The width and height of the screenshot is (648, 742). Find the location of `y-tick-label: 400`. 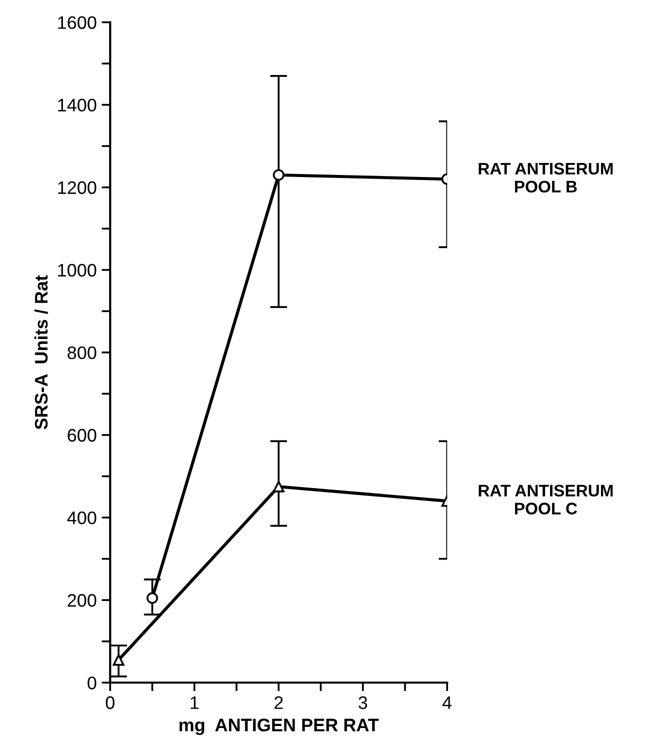

y-tick-label: 400 is located at coordinates (81, 517).